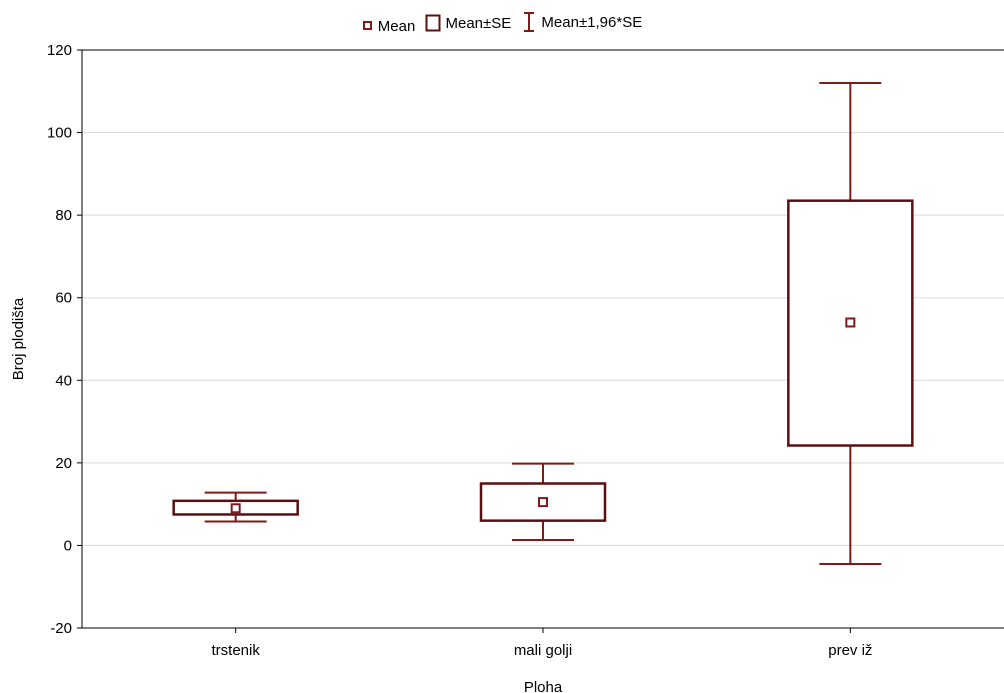 Image resolution: width=1004 pixels, height=693 pixels. Describe the element at coordinates (63, 298) in the screenshot. I see `y-tick-label: 60` at that location.